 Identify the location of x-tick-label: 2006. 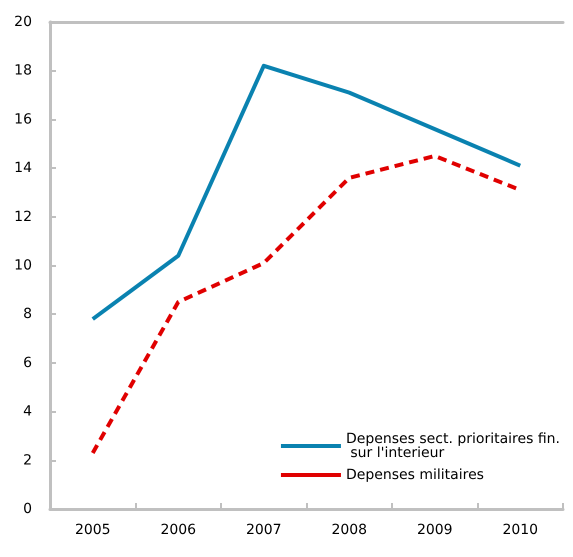
(178, 530).